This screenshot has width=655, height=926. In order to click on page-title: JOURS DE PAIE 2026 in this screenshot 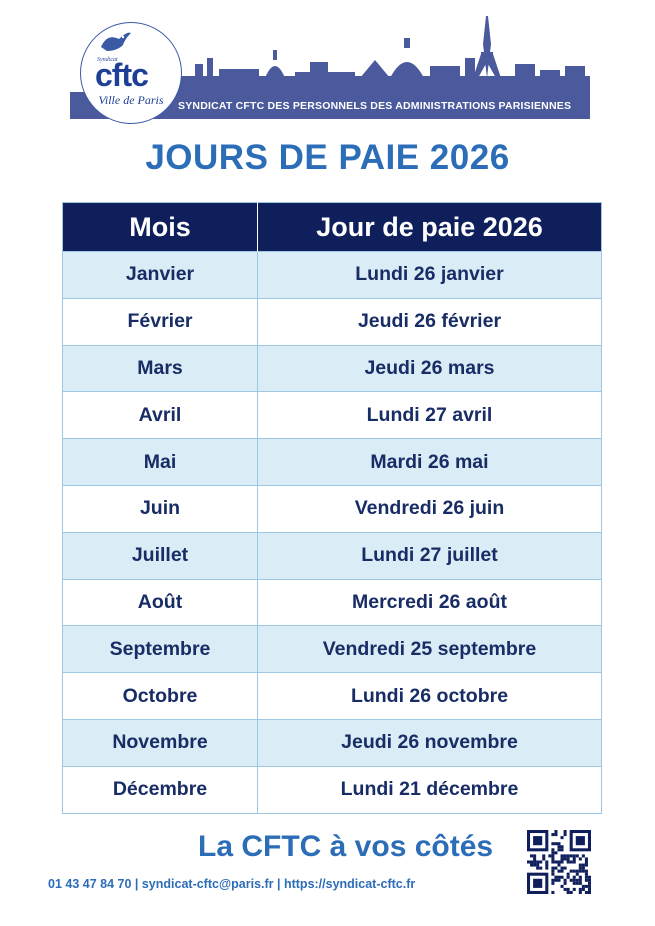, I will do `click(327, 157)`.